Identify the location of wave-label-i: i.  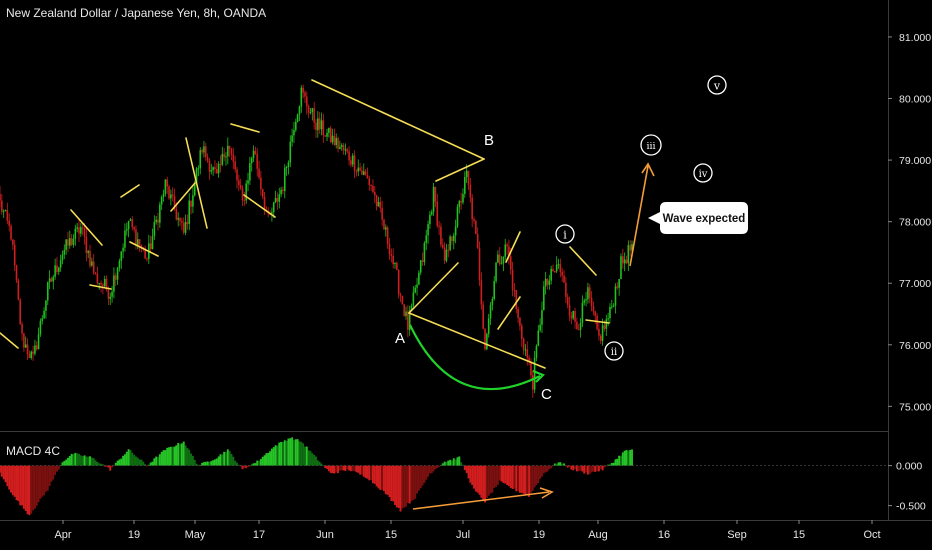
(565, 234).